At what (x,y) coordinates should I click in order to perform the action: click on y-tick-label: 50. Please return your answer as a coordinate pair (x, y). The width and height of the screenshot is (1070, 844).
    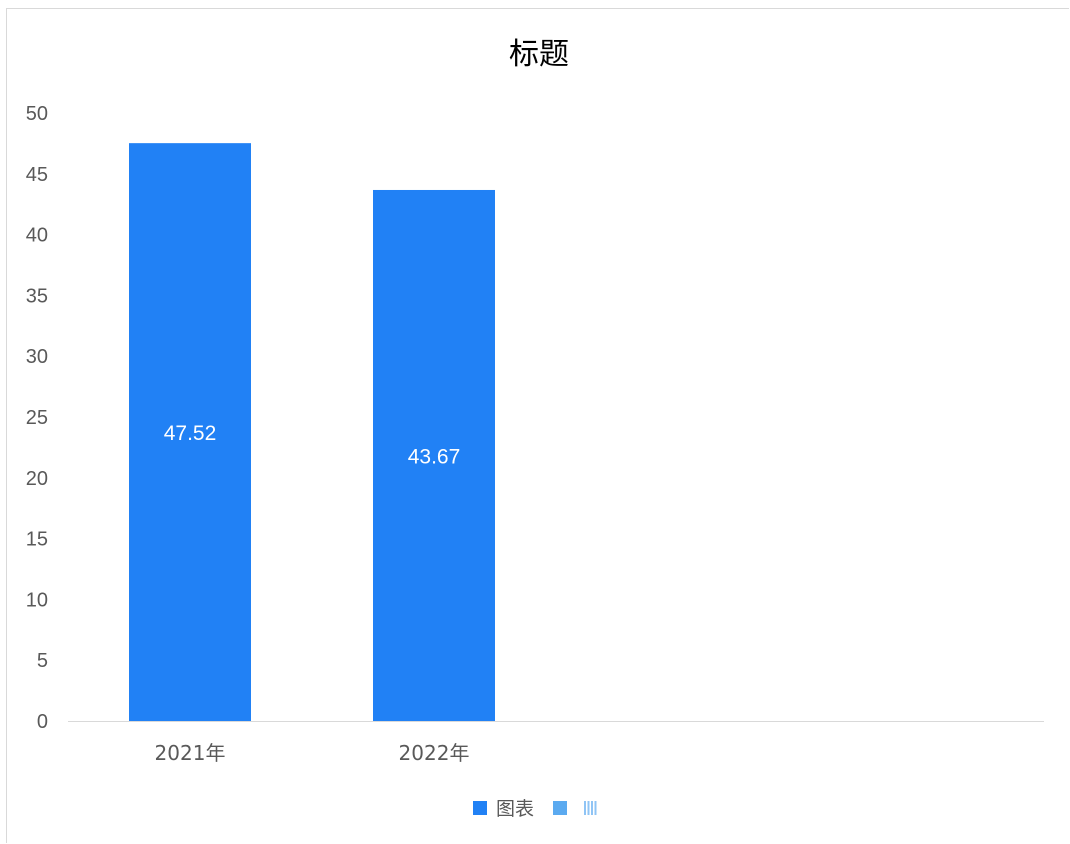
    Looking at the image, I should click on (37, 114).